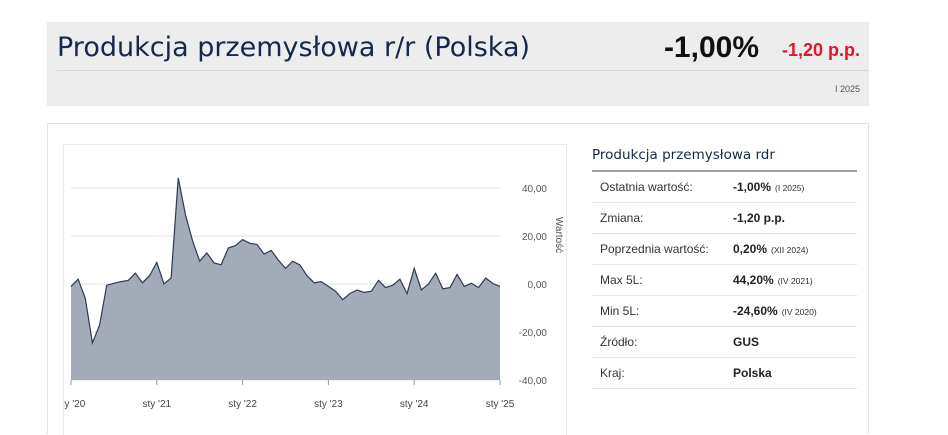  Describe the element at coordinates (654, 249) in the screenshot. I see `stat-label: Poprzednia wartość:` at that location.